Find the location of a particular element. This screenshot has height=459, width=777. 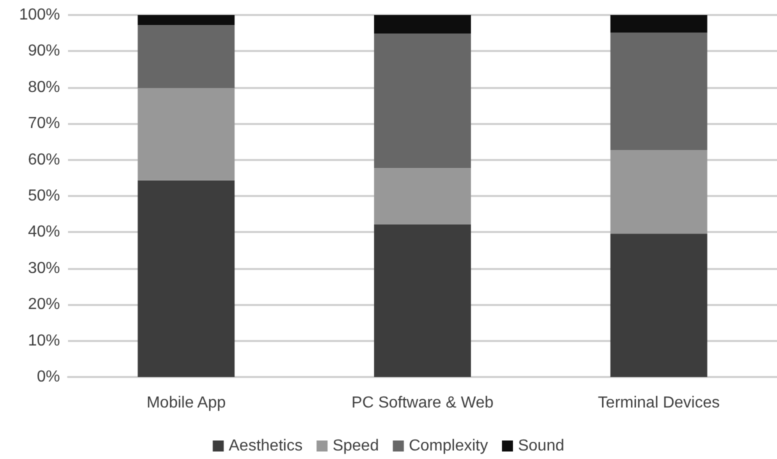

y-tick-label: 80% is located at coordinates (44, 87).